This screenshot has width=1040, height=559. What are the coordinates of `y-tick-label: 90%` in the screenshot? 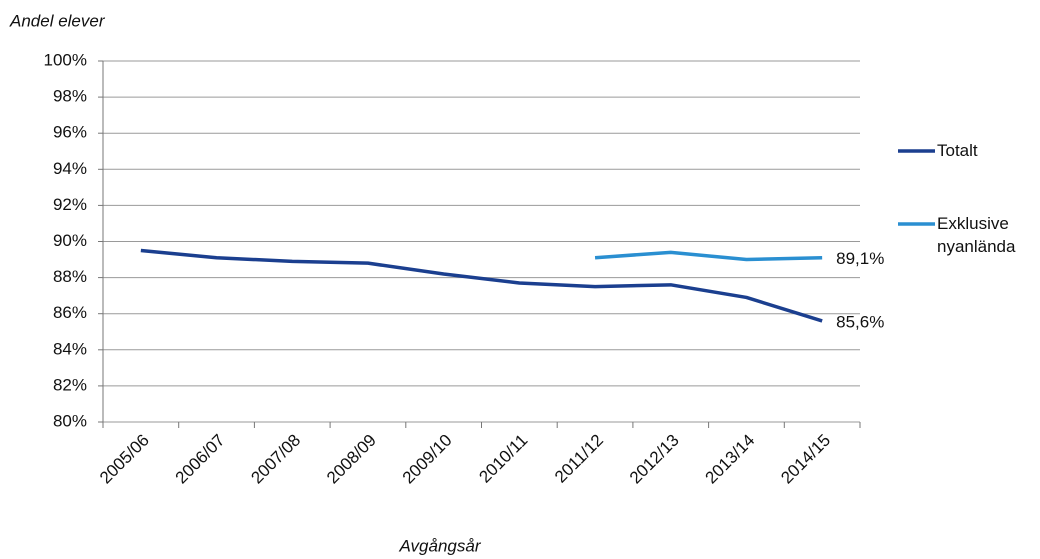 It's located at (70, 240).